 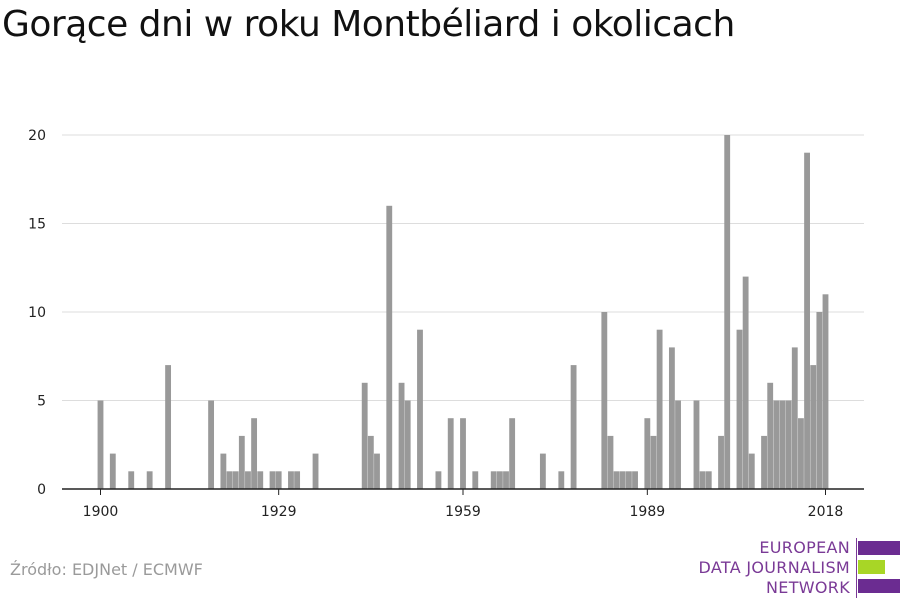 What do you see at coordinates (272, 480) in the screenshot?
I see `bar-1928` at bounding box center [272, 480].